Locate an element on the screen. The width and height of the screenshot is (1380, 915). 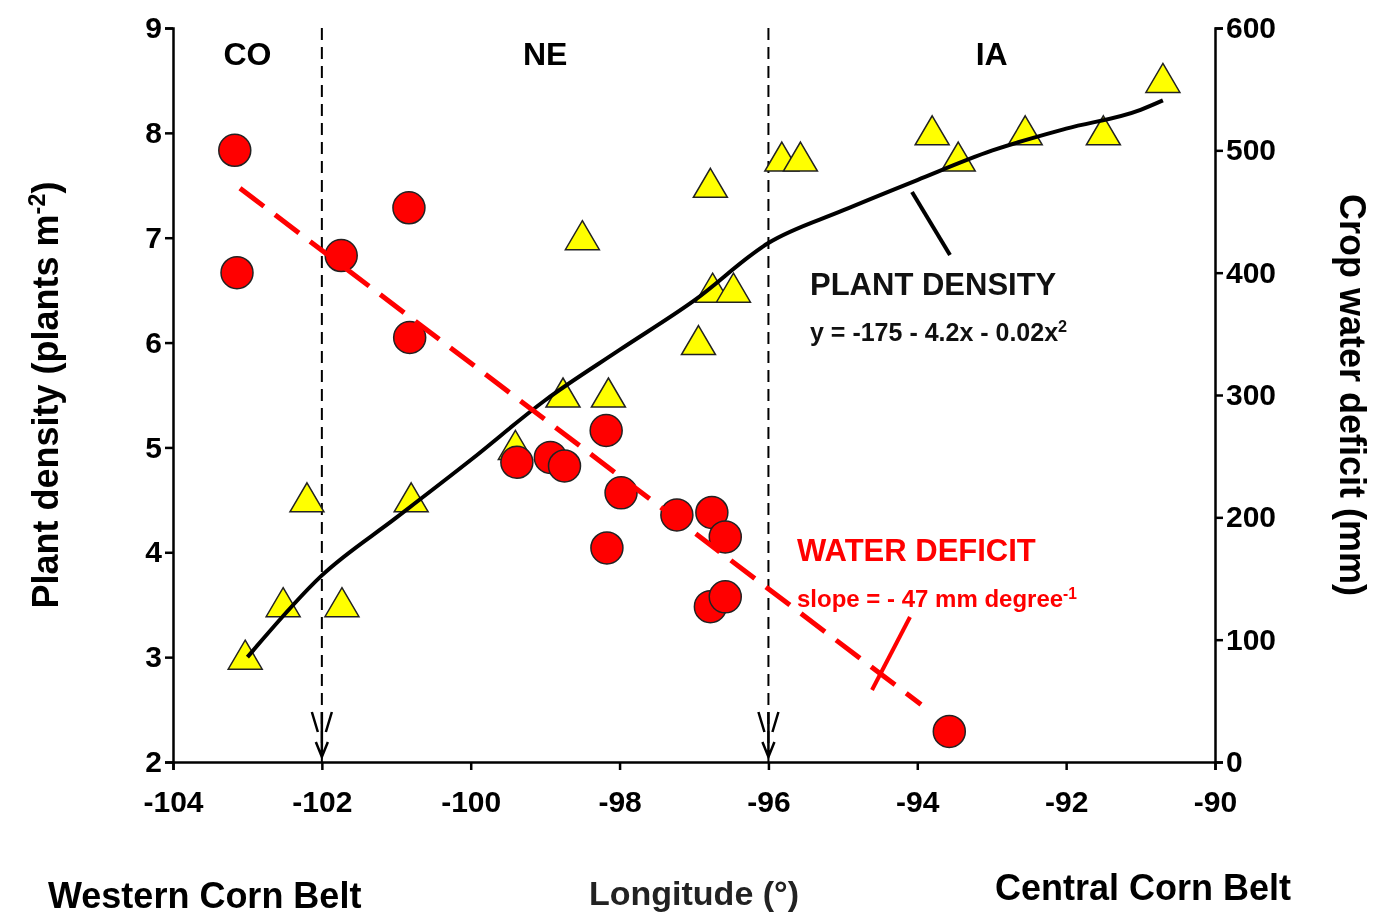
x-tick-label: -94 is located at coordinates (918, 801).